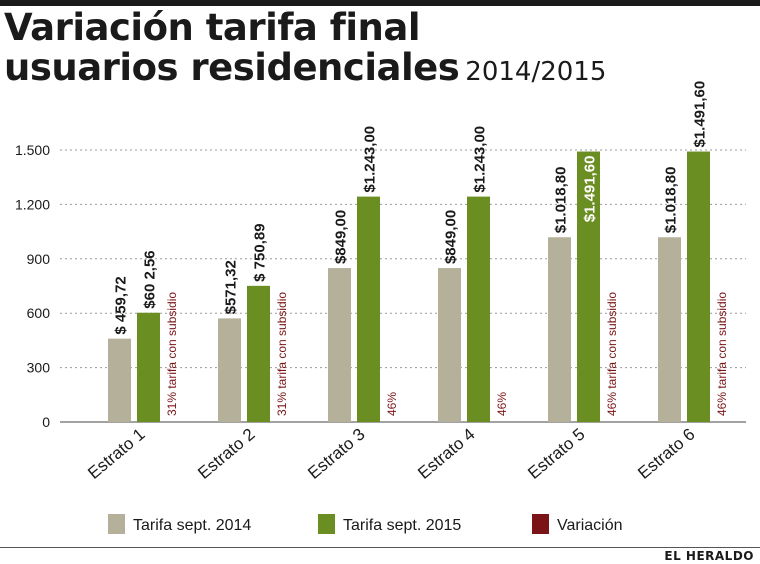 The width and height of the screenshot is (760, 564). Describe the element at coordinates (116, 454) in the screenshot. I see `x-tick-label: Estrato 1` at that location.